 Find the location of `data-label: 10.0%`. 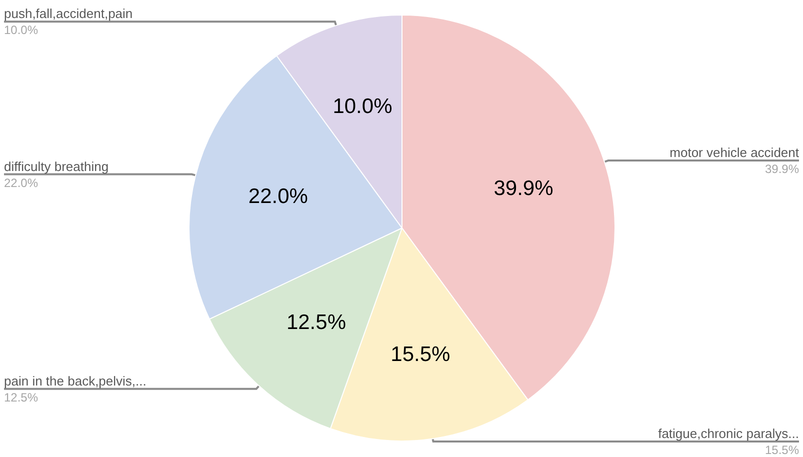

data-label: 10.0% is located at coordinates (21, 30).